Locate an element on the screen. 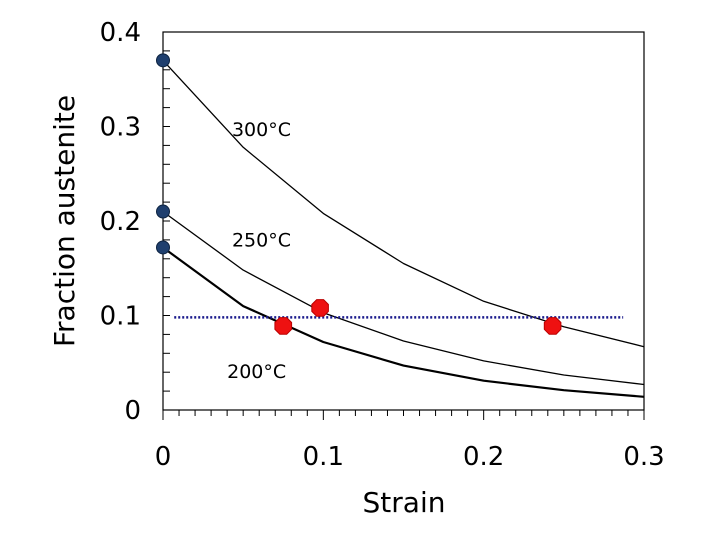  y-tick-label: 0.1 is located at coordinates (120, 317).